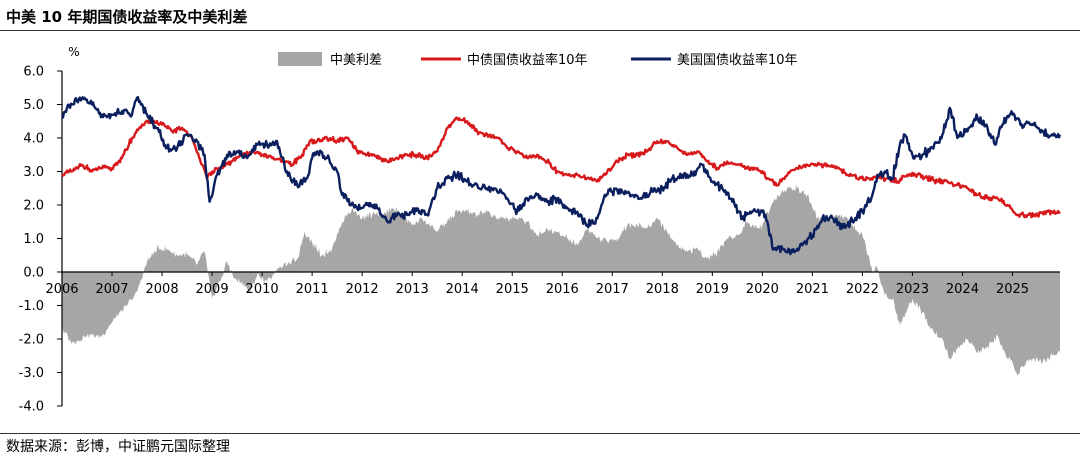  What do you see at coordinates (33, 172) in the screenshot?
I see `y-tick-label: 3.0` at bounding box center [33, 172].